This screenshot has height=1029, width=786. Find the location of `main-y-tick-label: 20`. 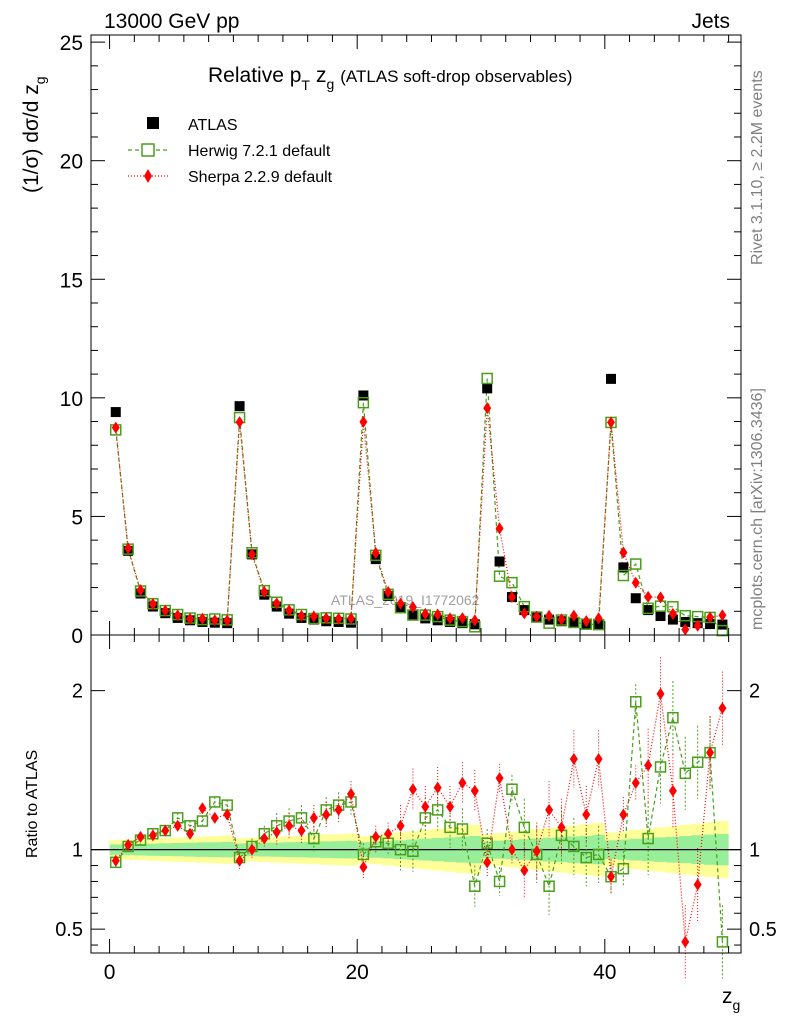

main-y-tick-label: 20 is located at coordinates (71, 162).